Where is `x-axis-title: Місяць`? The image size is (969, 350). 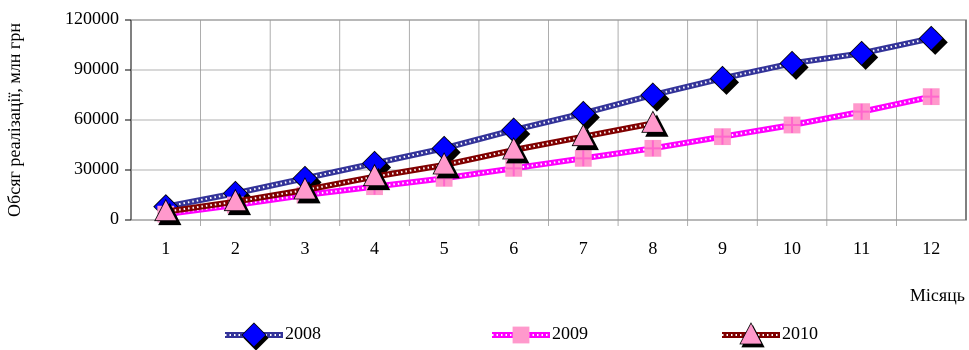
x-axis-title: Місяць is located at coordinates (937, 295).